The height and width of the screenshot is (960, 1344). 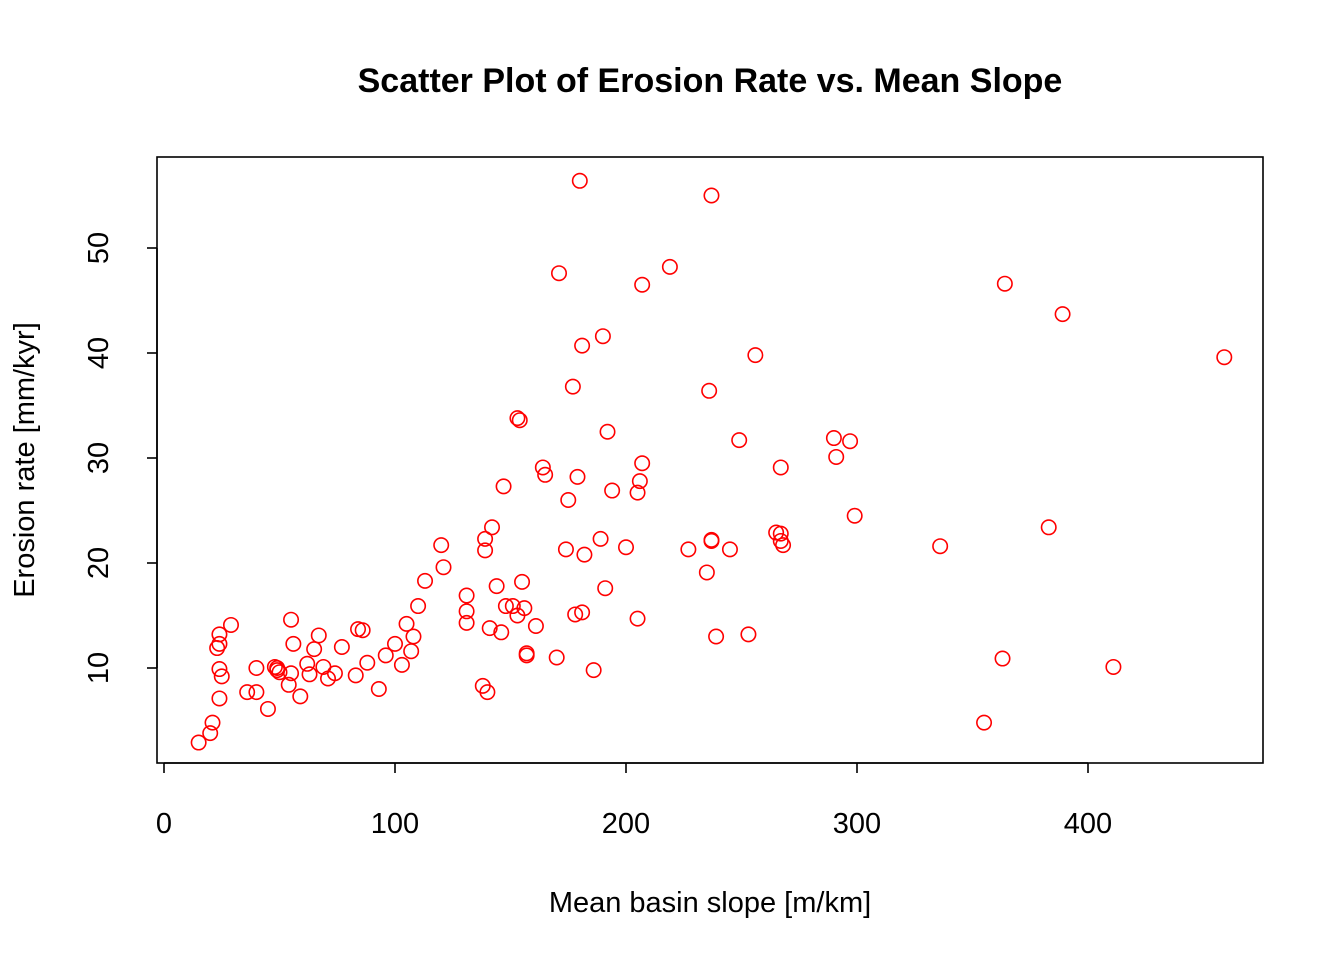 What do you see at coordinates (99, 248) in the screenshot?
I see `y-tick-label: 50` at bounding box center [99, 248].